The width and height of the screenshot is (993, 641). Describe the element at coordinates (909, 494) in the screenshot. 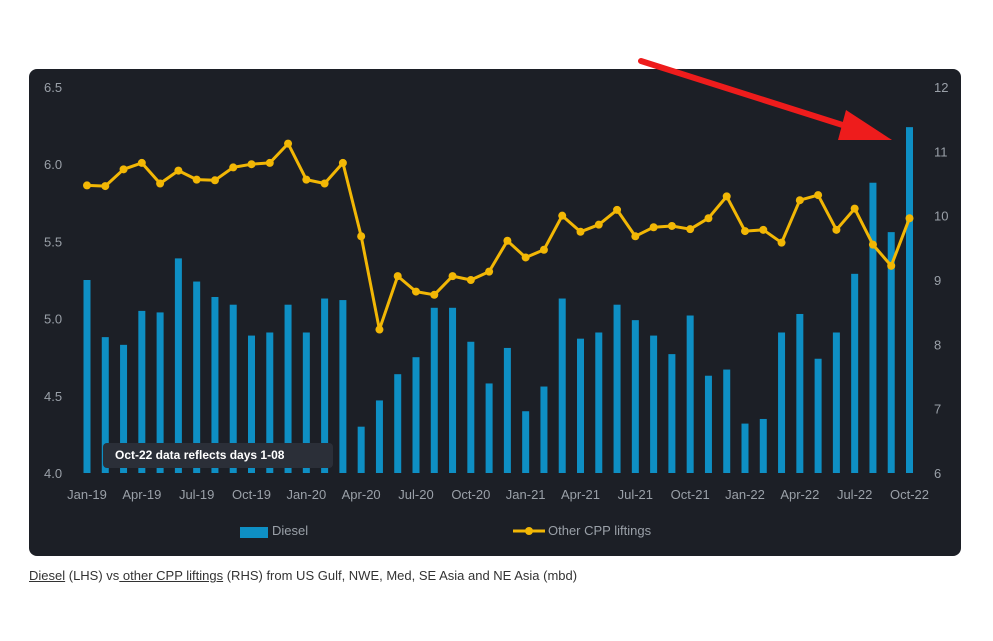

I see `x-tick-label: Oct-22` at that location.